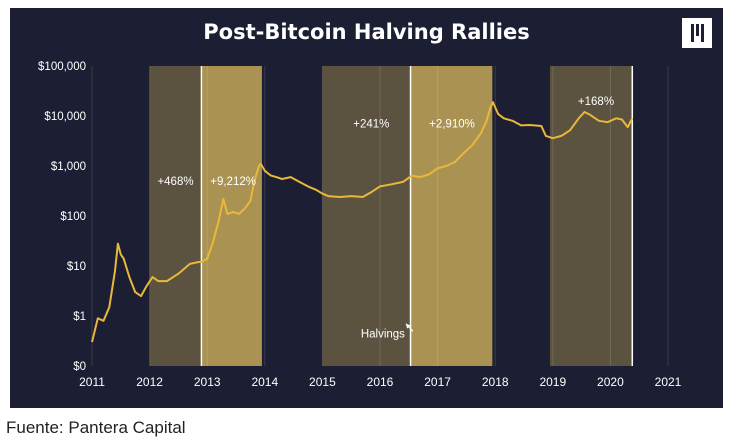 The width and height of the screenshot is (730, 441). What do you see at coordinates (610, 382) in the screenshot?
I see `x-tick-label: 2020` at bounding box center [610, 382].